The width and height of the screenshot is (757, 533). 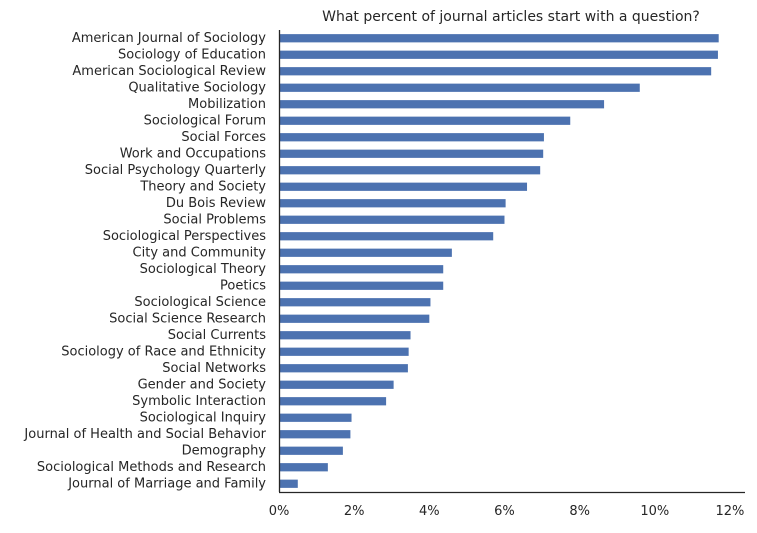 What do you see at coordinates (214, 368) in the screenshot?
I see `category-label: Social Networks` at bounding box center [214, 368].